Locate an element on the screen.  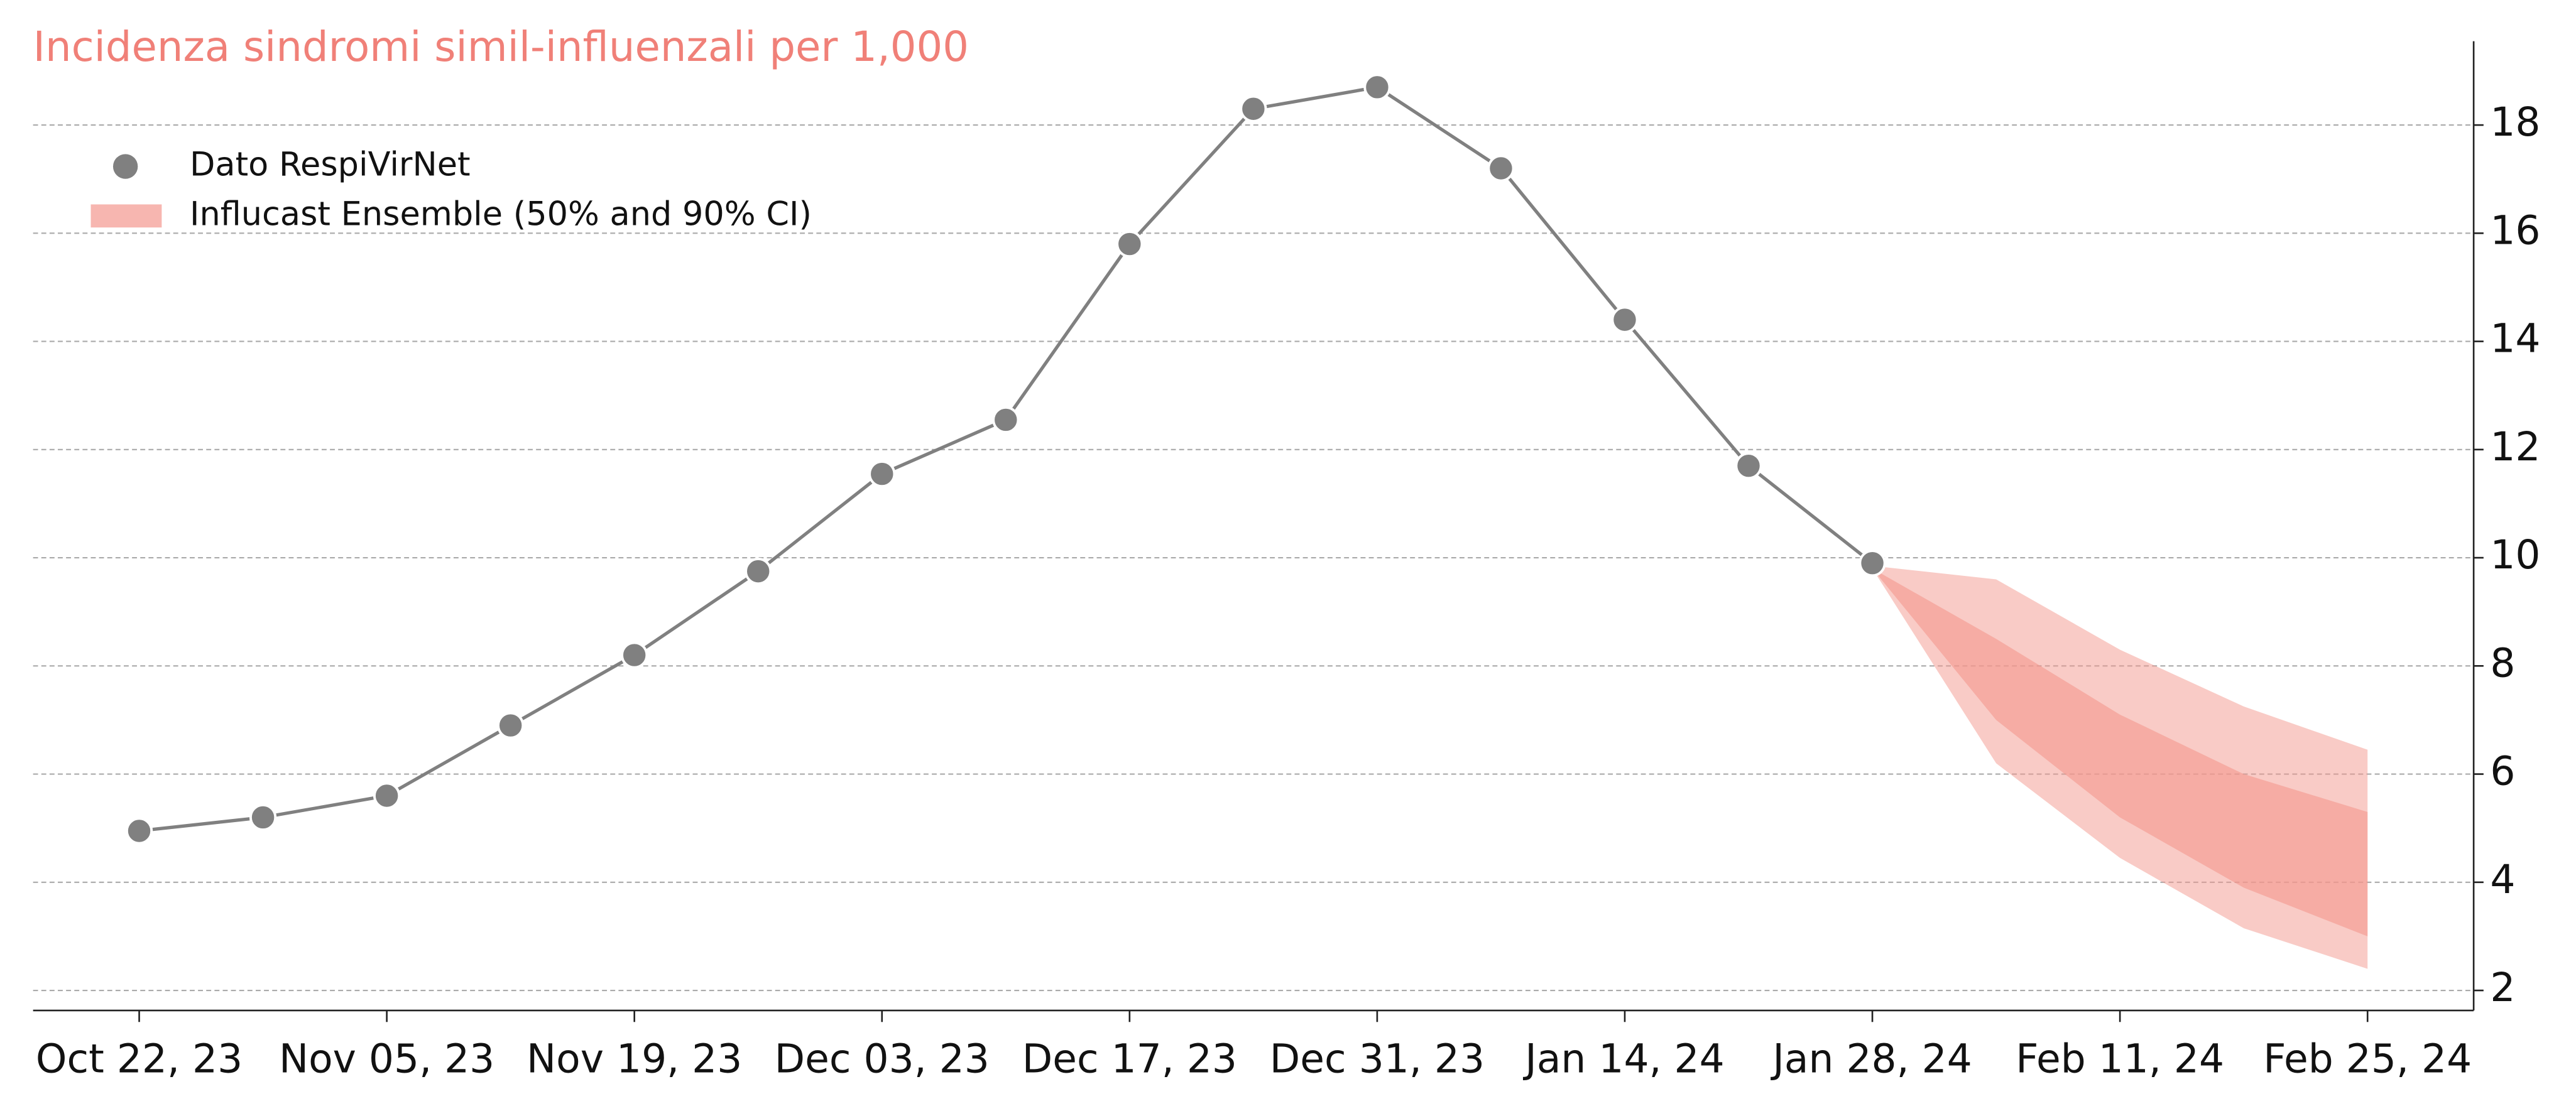
x-tick-label: Jan 14, 24 is located at coordinates (1623, 1058).